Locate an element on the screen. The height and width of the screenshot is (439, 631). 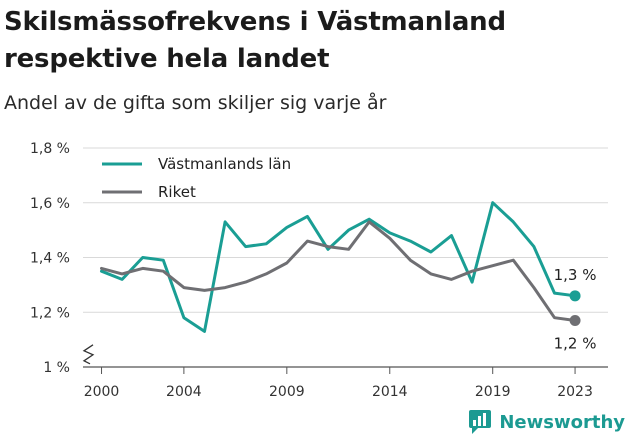
end-label-0: 1,3 % is located at coordinates (575, 275).